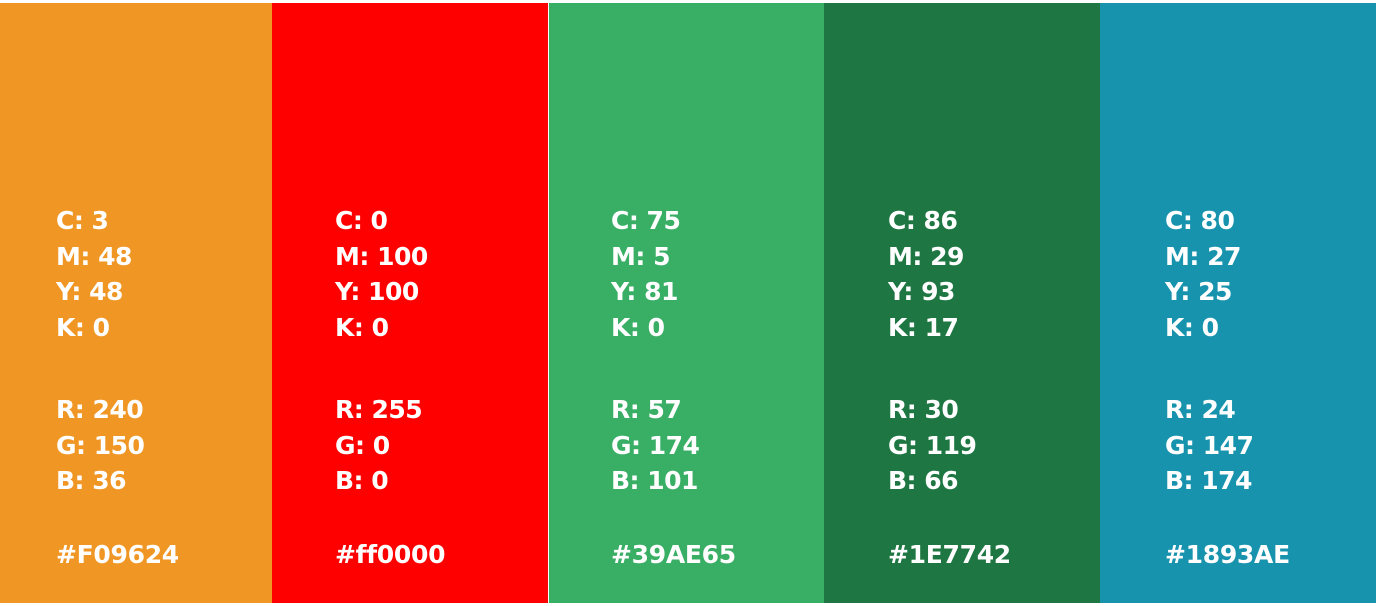 The height and width of the screenshot is (606, 1376). I want to click on cmyk-m-value: M: 27, so click(1203, 256).